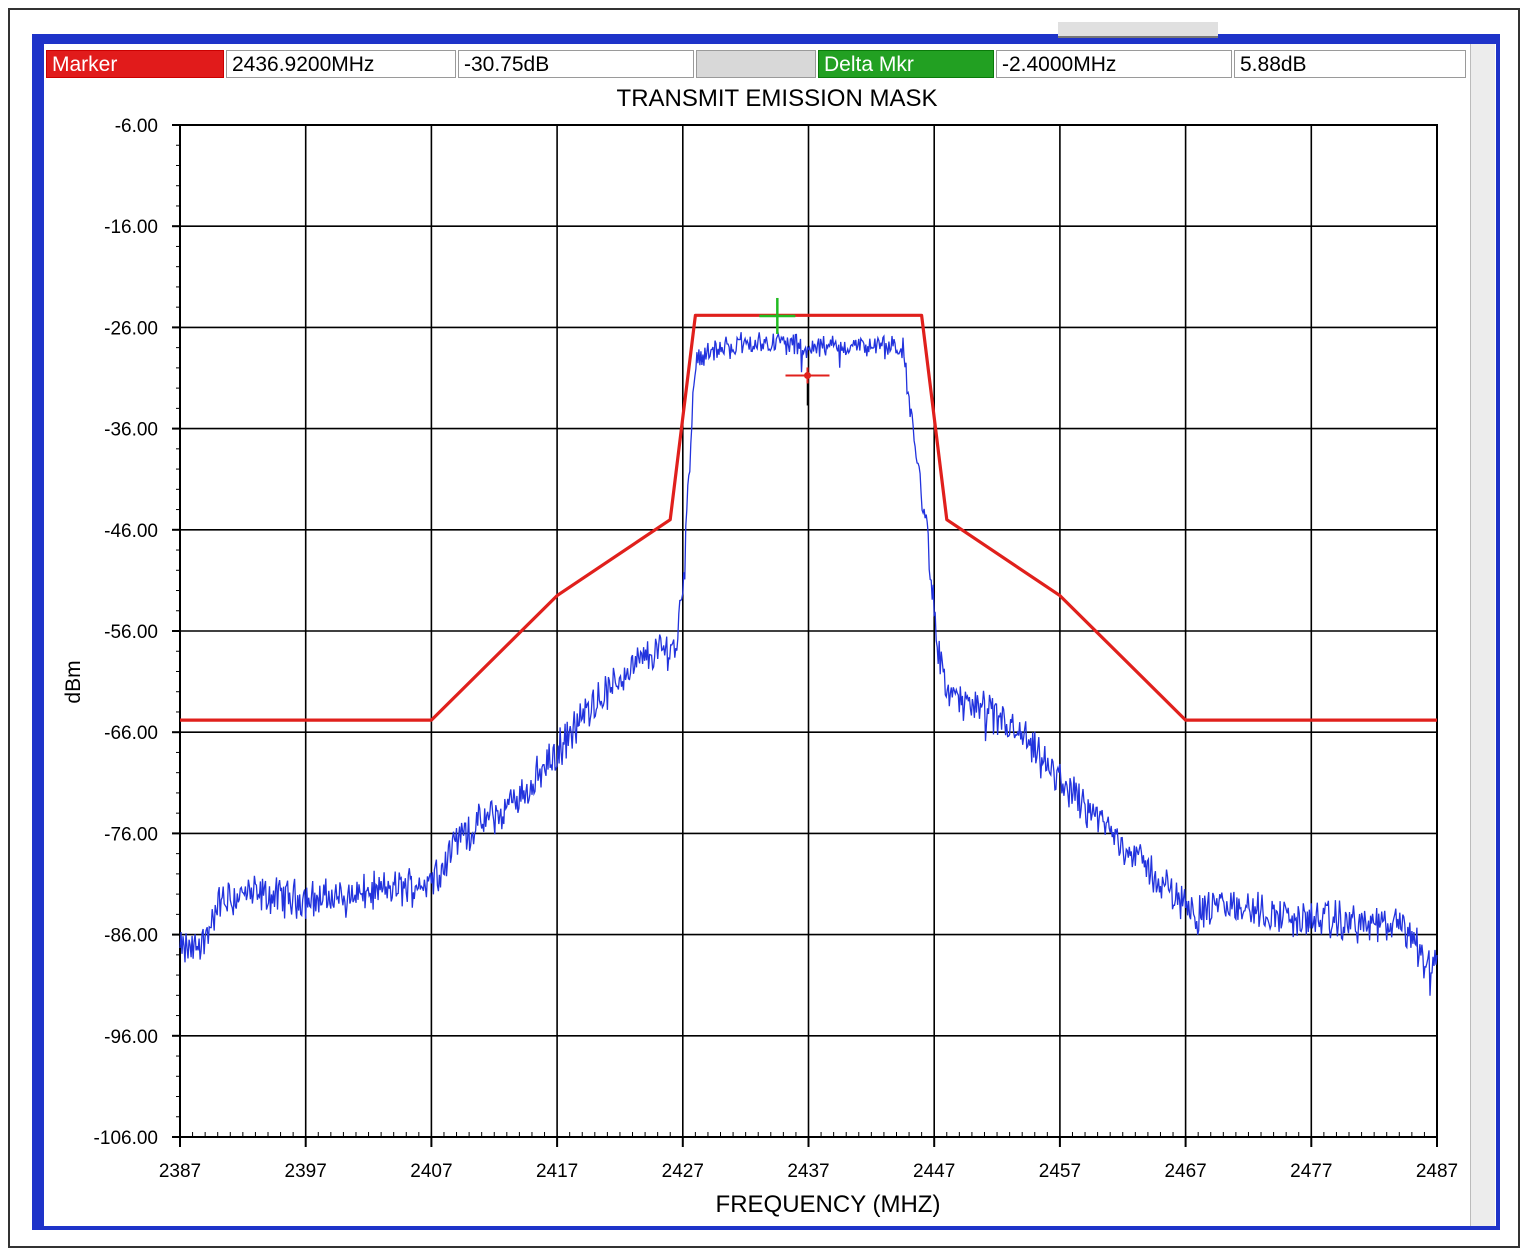 Image resolution: width=1530 pixels, height=1257 pixels. I want to click on marker-bar-spacer, so click(756, 64).